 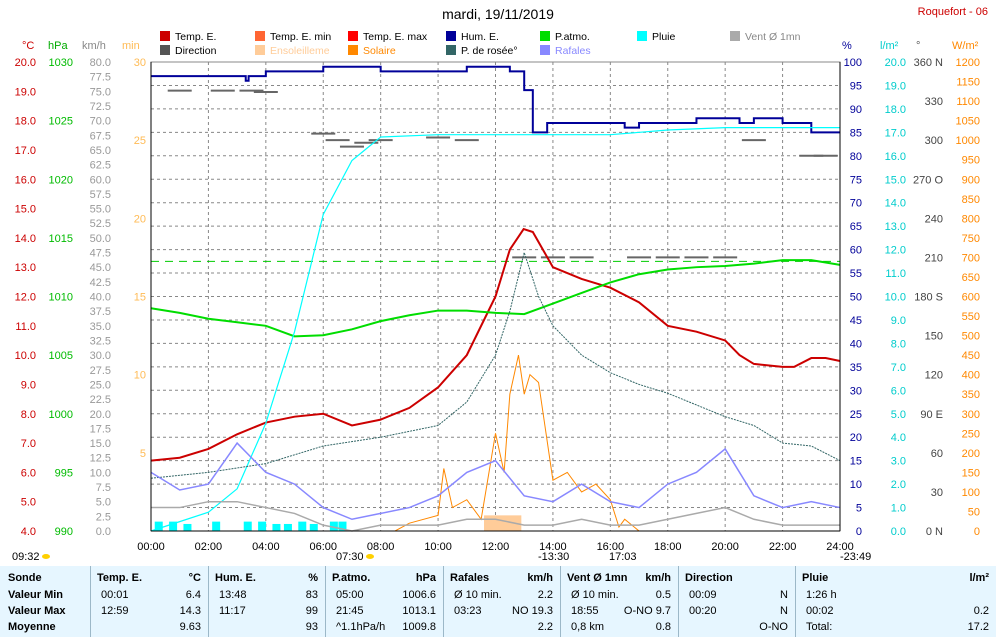 What do you see at coordinates (387, 37) in the screenshot?
I see `legend-item: Temp. E. max` at bounding box center [387, 37].